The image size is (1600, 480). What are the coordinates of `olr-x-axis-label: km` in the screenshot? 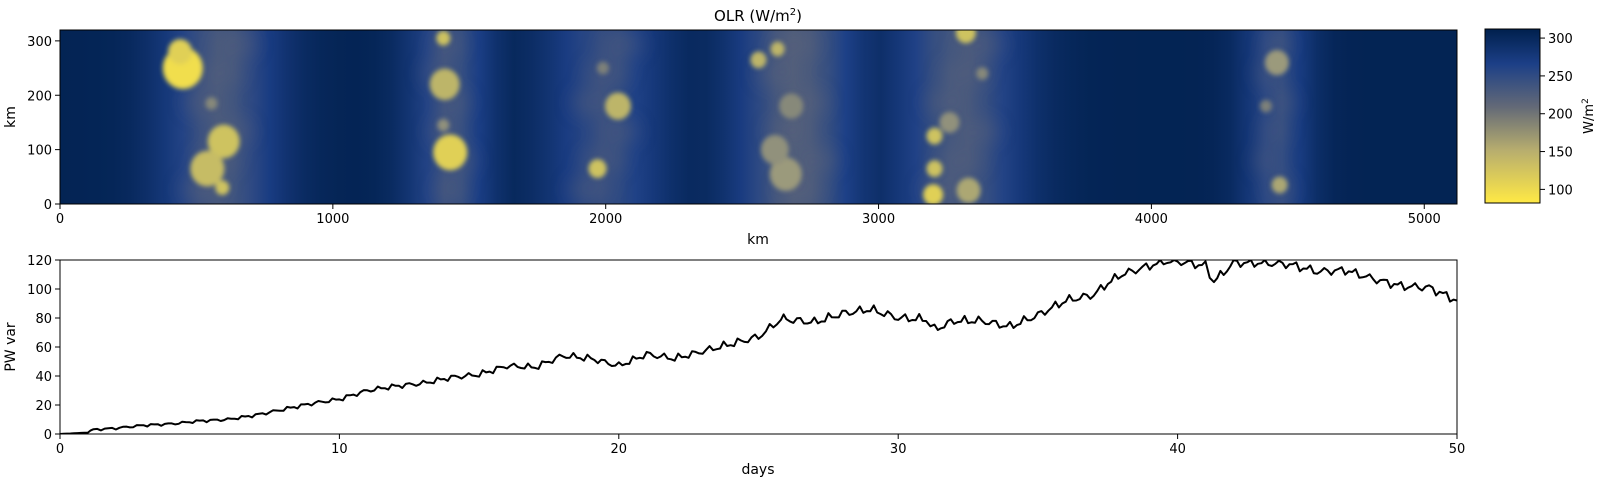 It's located at (758, 240).